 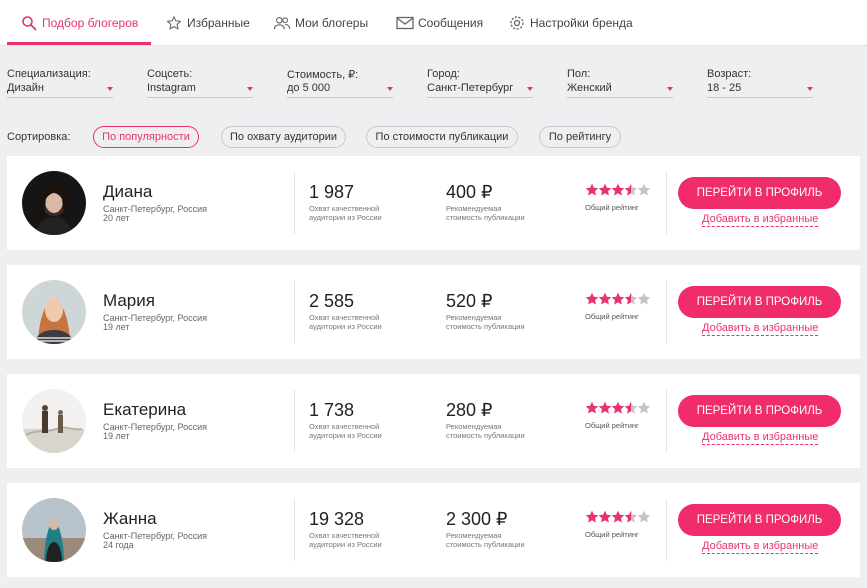 I want to click on filter-city: Город: Санкт-Петербург, so click(x=480, y=83).